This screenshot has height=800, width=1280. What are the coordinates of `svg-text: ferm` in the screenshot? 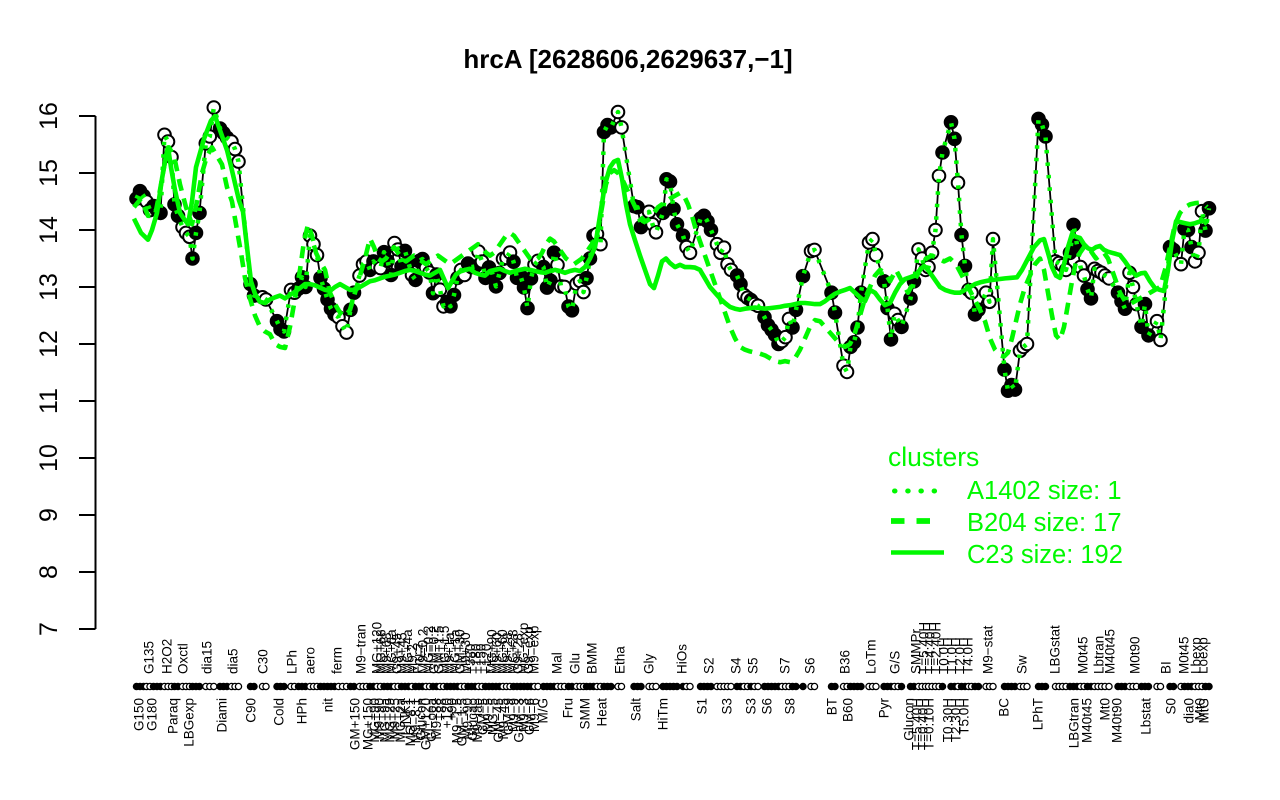 It's located at (337, 660).